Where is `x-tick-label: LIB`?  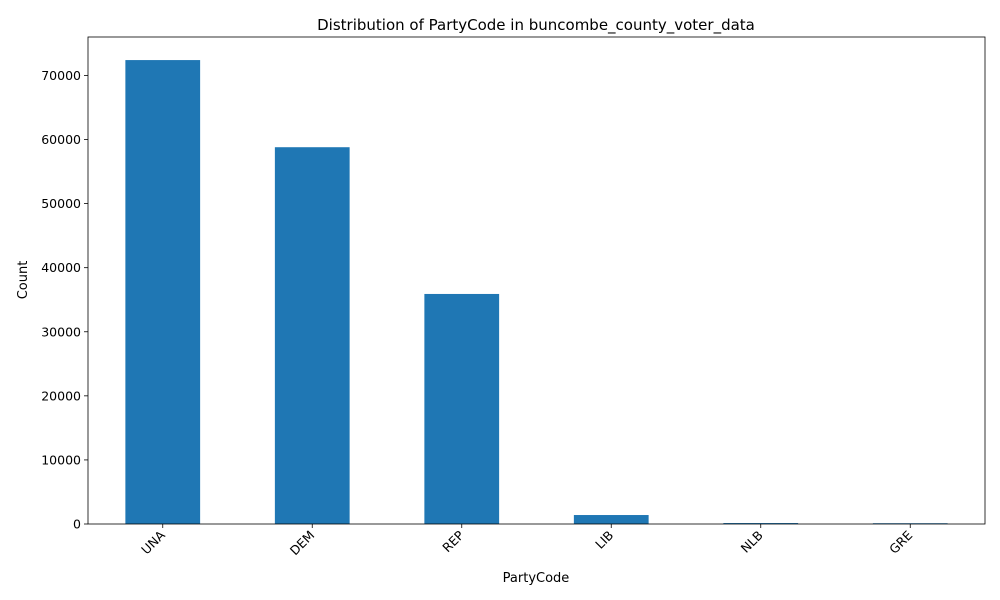 x-tick-label: LIB is located at coordinates (604, 540).